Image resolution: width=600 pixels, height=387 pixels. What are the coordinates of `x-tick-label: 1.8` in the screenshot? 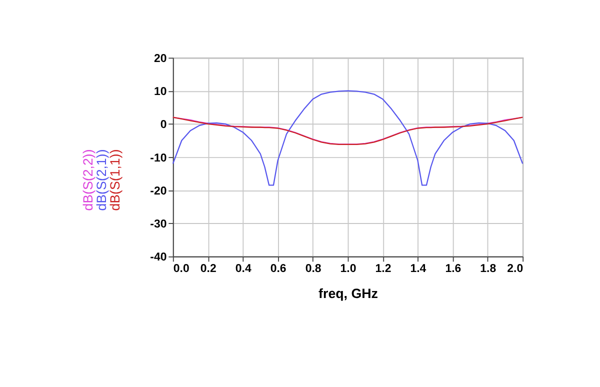 It's located at (488, 269).